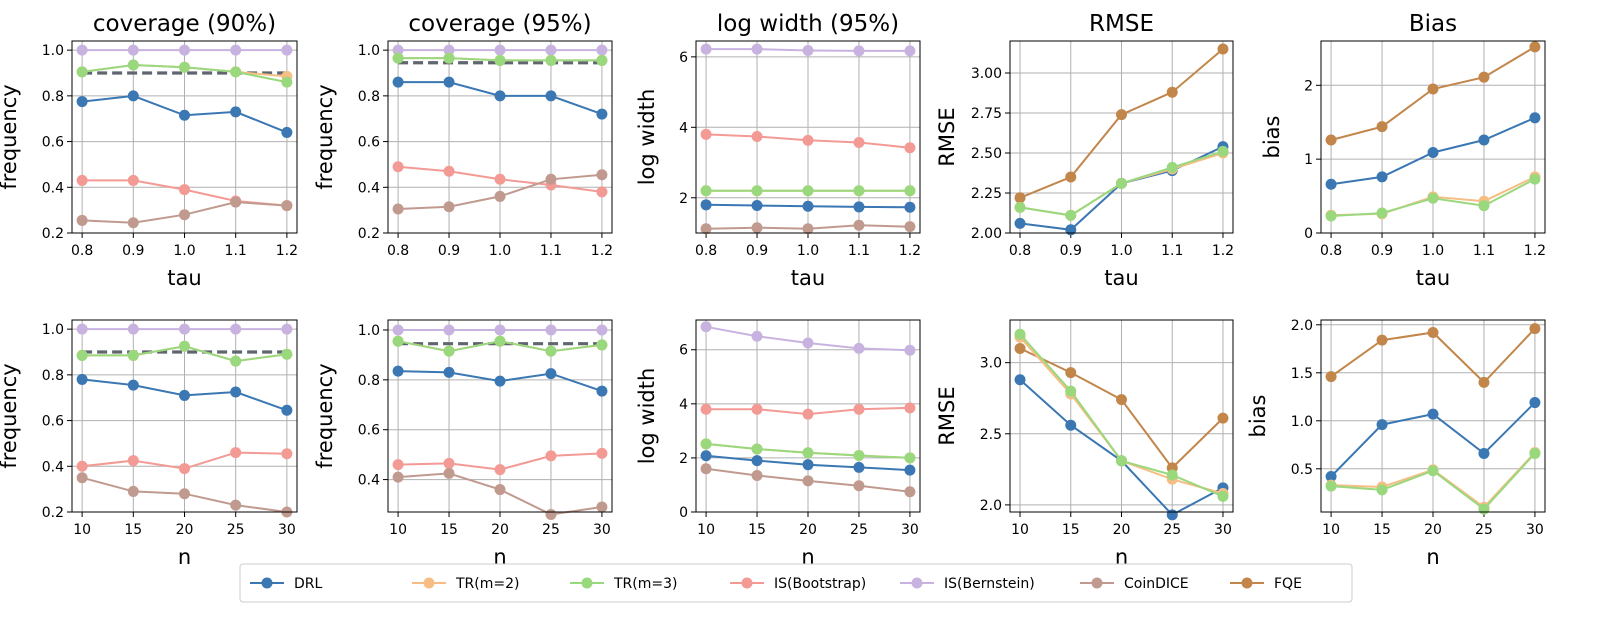 Image resolution: width=1600 pixels, height=618 pixels. I want to click on legend-label: IS(Bootstrap), so click(820, 584).